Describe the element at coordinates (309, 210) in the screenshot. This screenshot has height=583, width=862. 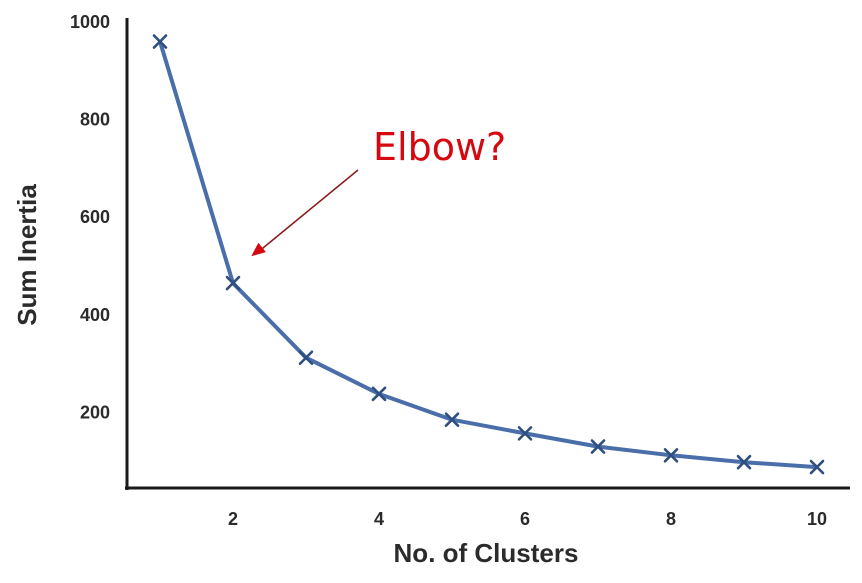
I see `annotation-arrow-line` at that location.